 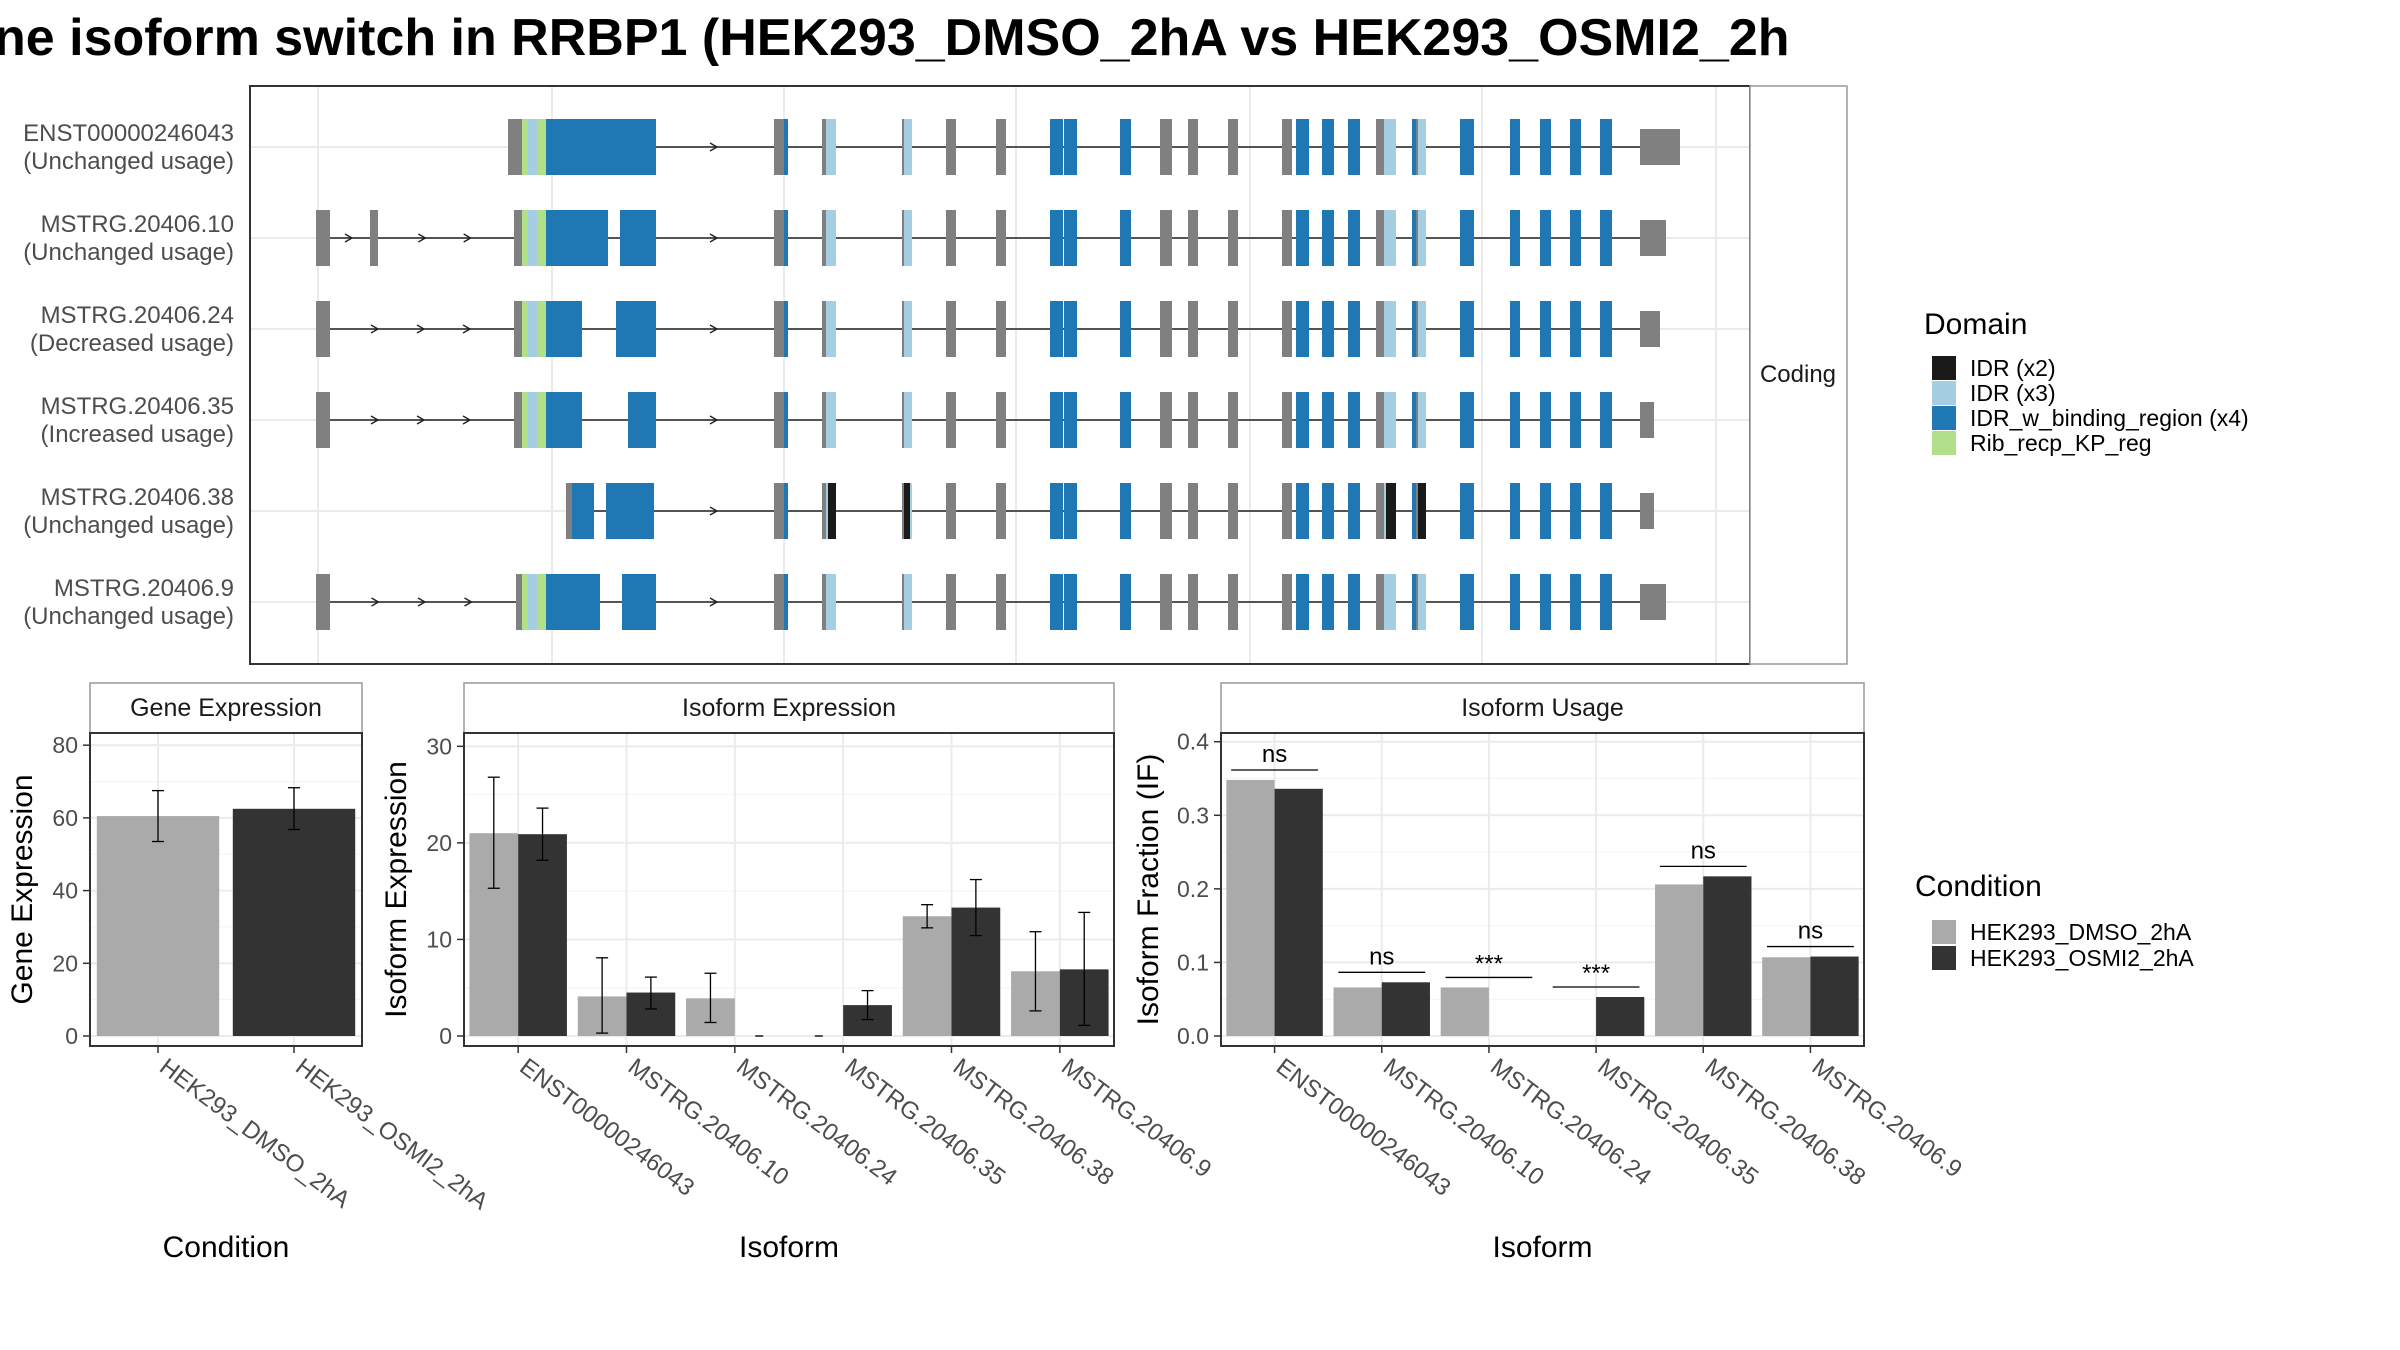 I want to click on domain-legend-label: IDR (x2), so click(x=2013, y=368).